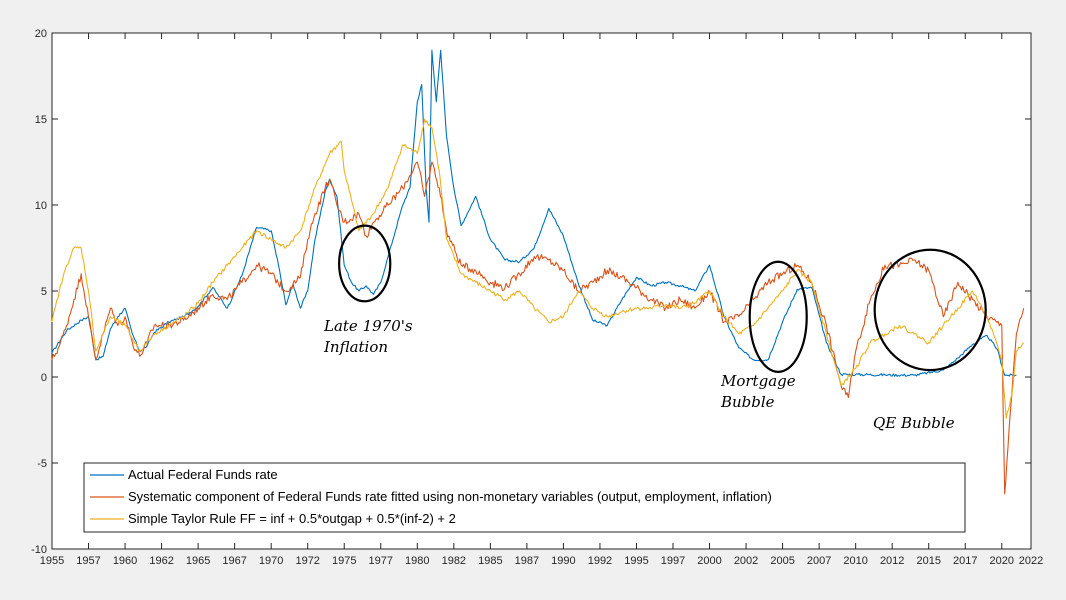 The width and height of the screenshot is (1066, 600). I want to click on x-tick-label: 1960, so click(125, 561).